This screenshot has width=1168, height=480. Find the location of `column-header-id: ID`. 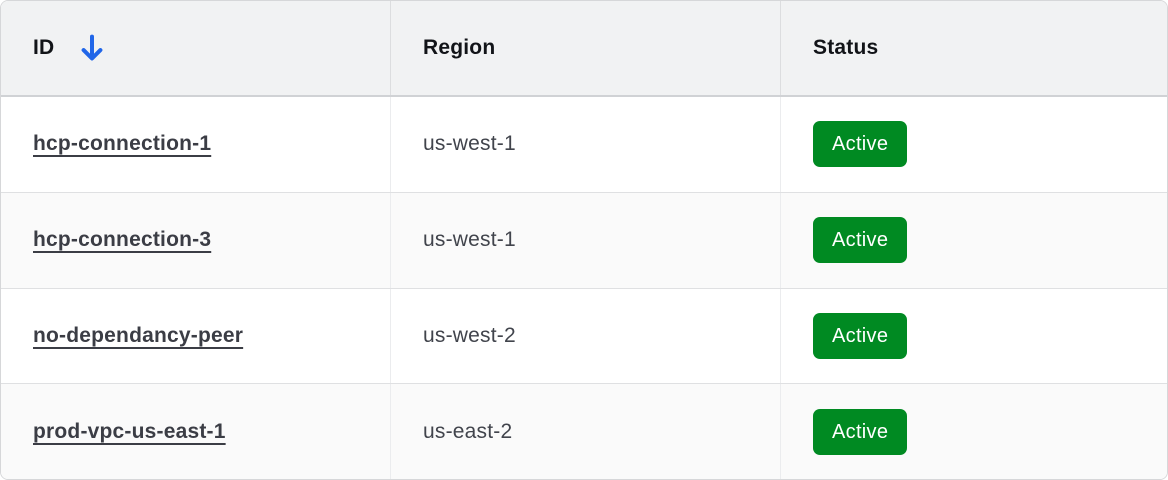

column-header-id: ID is located at coordinates (196, 48).